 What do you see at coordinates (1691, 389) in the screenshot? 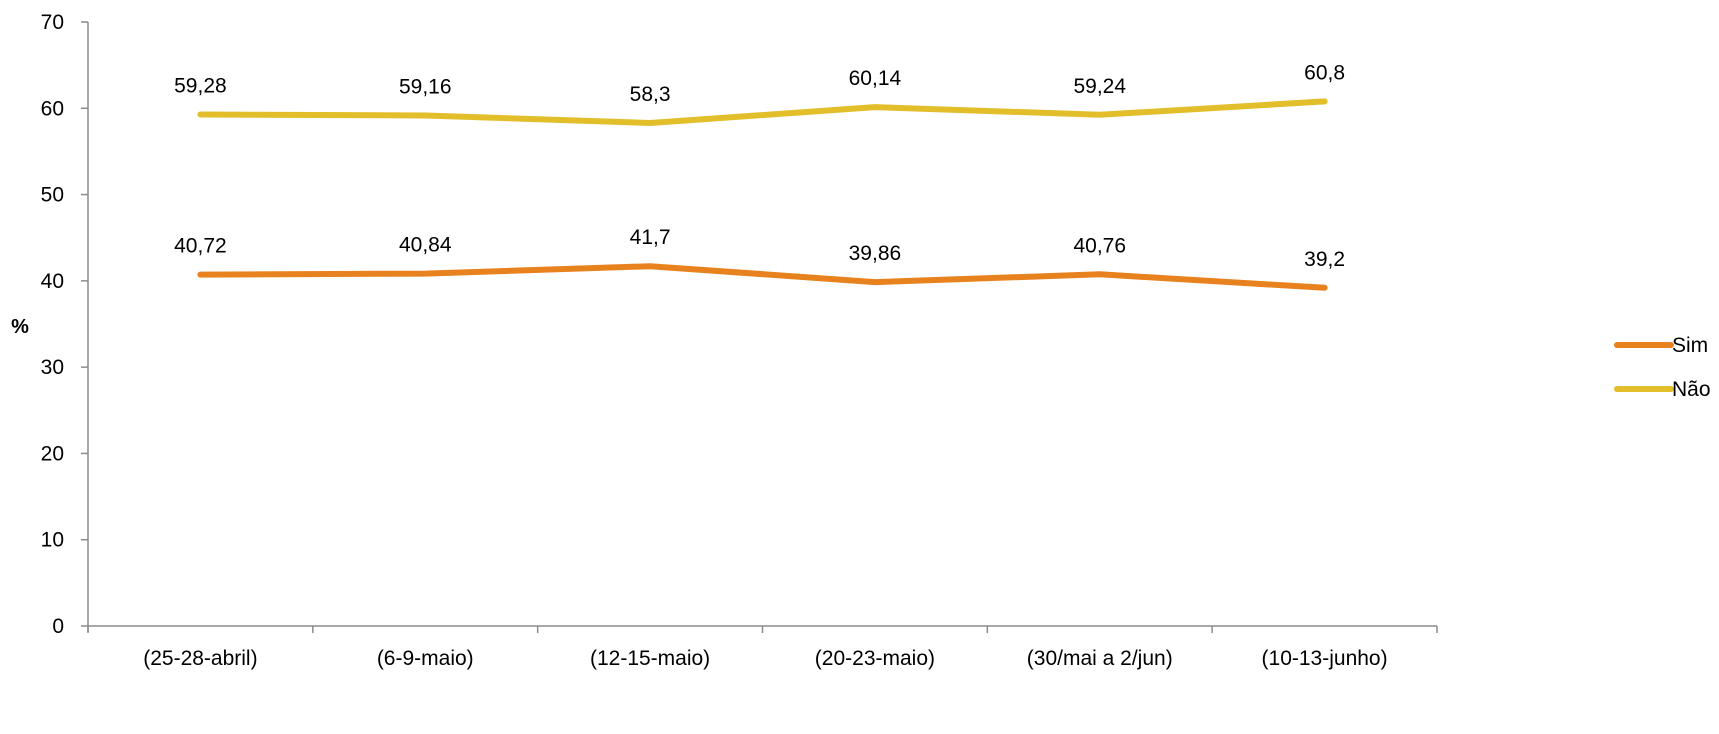
I see `legend-label: Não` at bounding box center [1691, 389].